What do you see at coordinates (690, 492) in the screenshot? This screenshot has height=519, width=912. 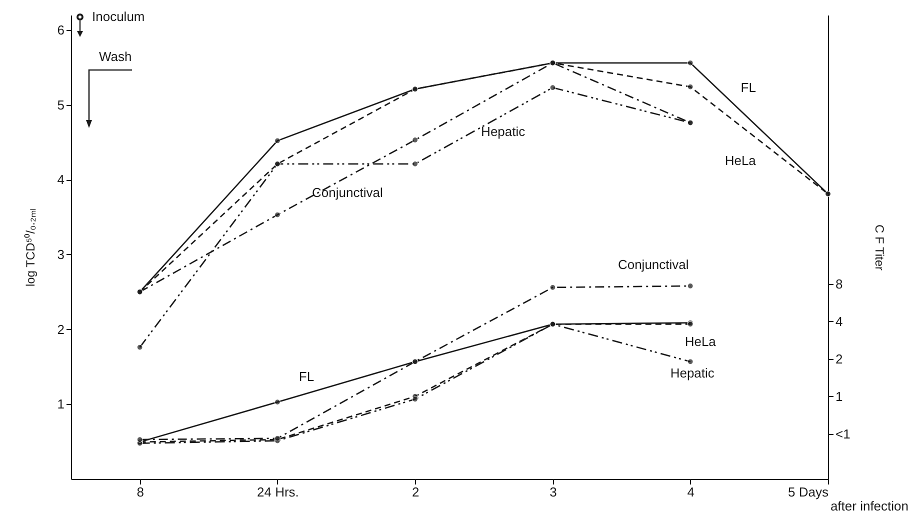 I see `x-tick-label: 4` at bounding box center [690, 492].